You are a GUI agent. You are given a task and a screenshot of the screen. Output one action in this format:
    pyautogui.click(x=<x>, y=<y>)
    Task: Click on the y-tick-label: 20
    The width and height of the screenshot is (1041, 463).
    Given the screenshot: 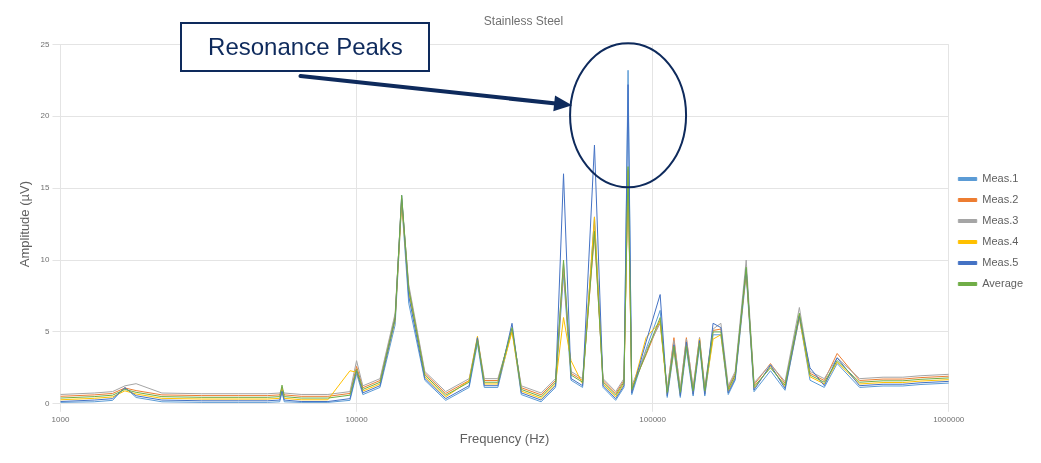 What is the action you would take?
    pyautogui.click(x=45, y=116)
    